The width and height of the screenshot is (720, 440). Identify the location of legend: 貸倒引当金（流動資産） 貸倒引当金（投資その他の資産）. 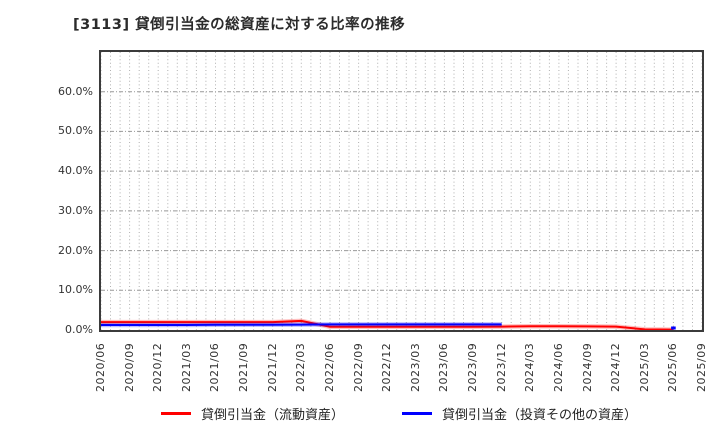
(360, 413).